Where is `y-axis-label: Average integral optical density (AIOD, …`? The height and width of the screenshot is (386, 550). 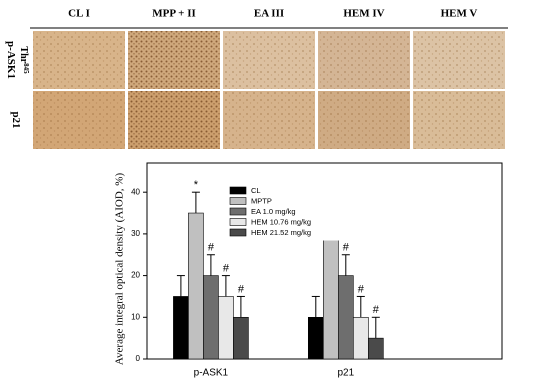 y-axis-label: Average integral optical density (AIOD, … is located at coordinates (120, 269).